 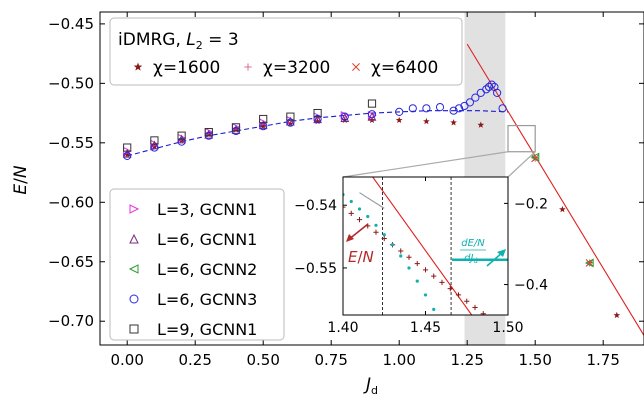 What do you see at coordinates (71, 24) in the screenshot?
I see `y-tick-label: −0.45` at bounding box center [71, 24].